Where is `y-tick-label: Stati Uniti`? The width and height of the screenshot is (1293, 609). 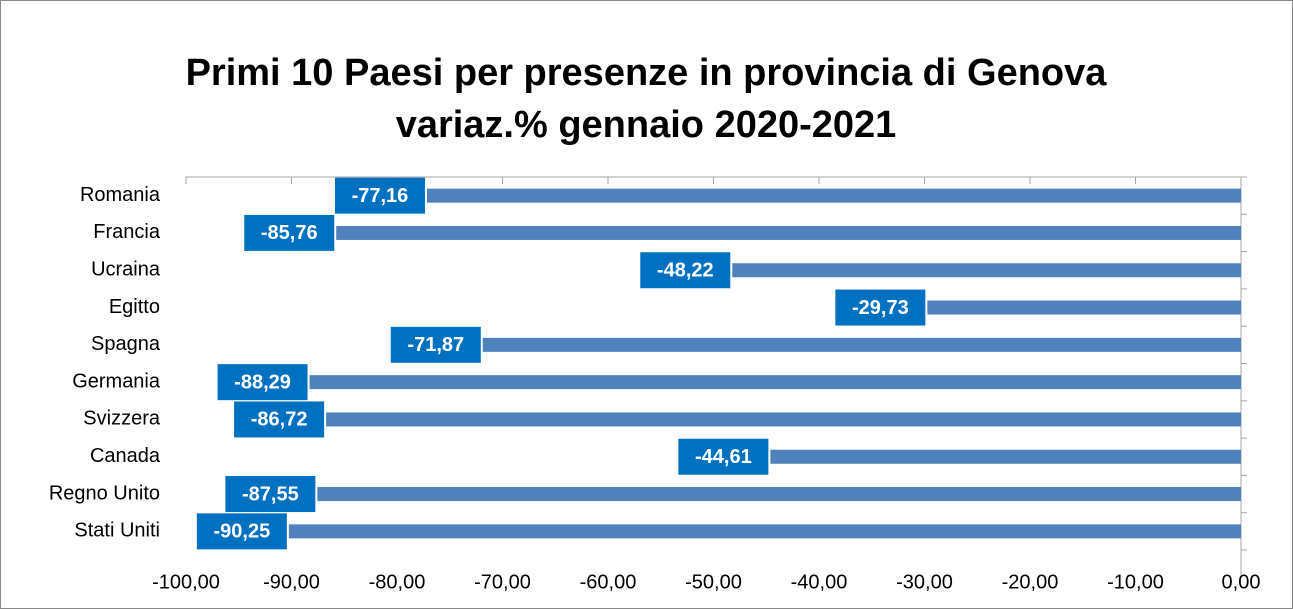 y-tick-label: Stati Uniti is located at coordinates (117, 531).